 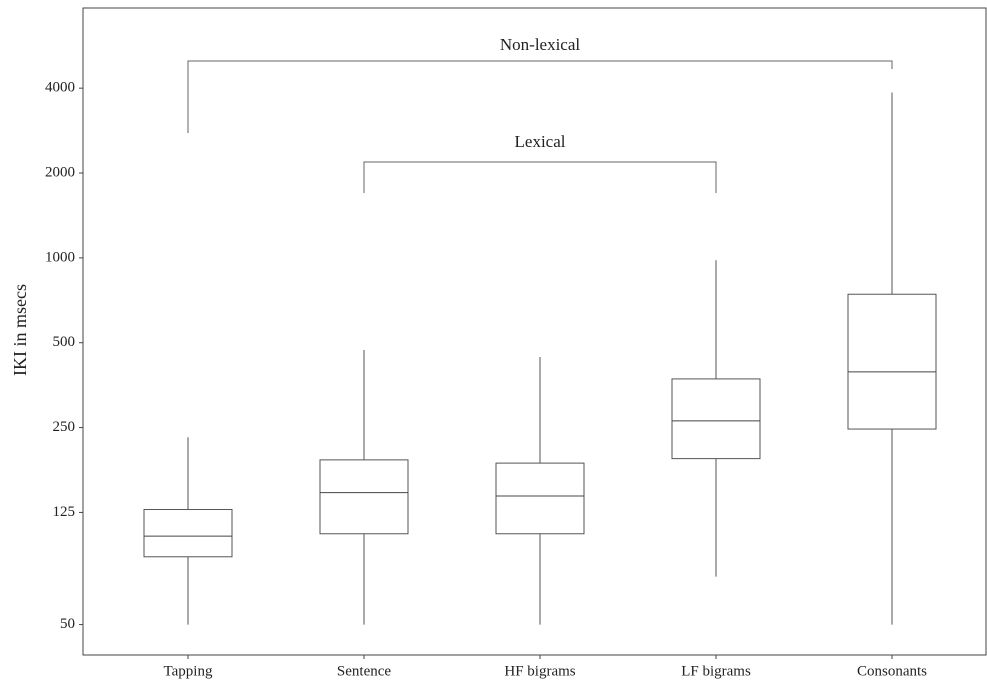 What do you see at coordinates (540, 141) in the screenshot?
I see `annotation: Lexical` at bounding box center [540, 141].